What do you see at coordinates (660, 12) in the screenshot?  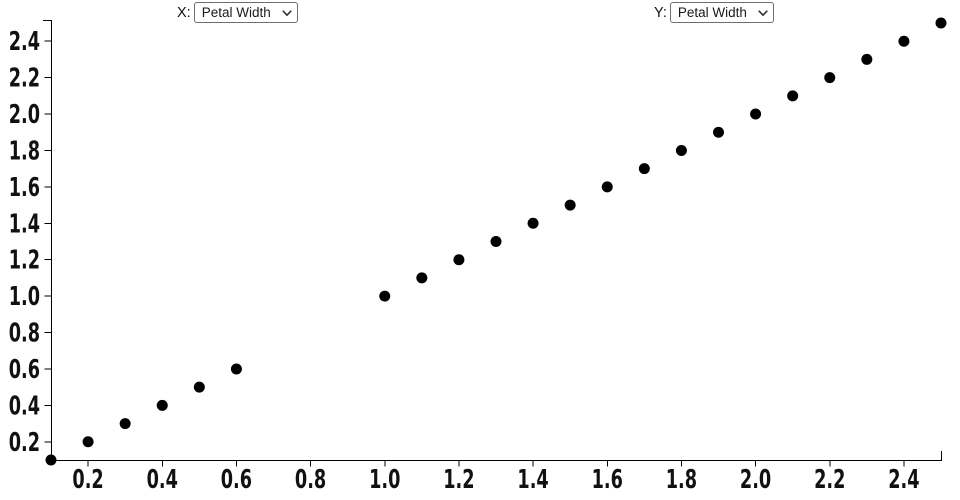 I see `y-axis-label: Y:` at bounding box center [660, 12].